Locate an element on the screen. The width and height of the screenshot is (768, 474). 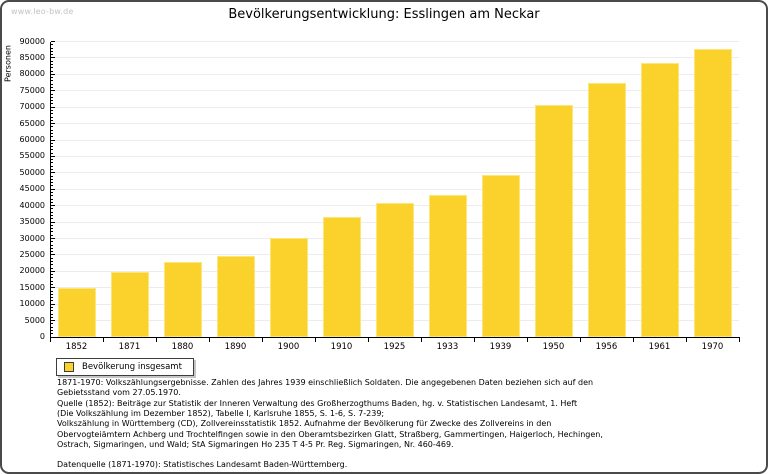
y-tick-label: 75000 is located at coordinates (32, 90).